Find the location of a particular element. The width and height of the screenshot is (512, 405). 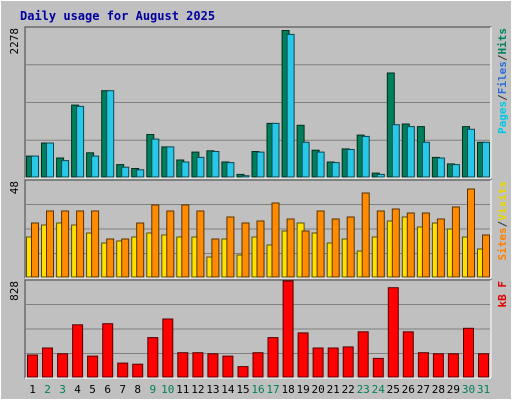

x-tick-label: 20 is located at coordinates (317, 389).